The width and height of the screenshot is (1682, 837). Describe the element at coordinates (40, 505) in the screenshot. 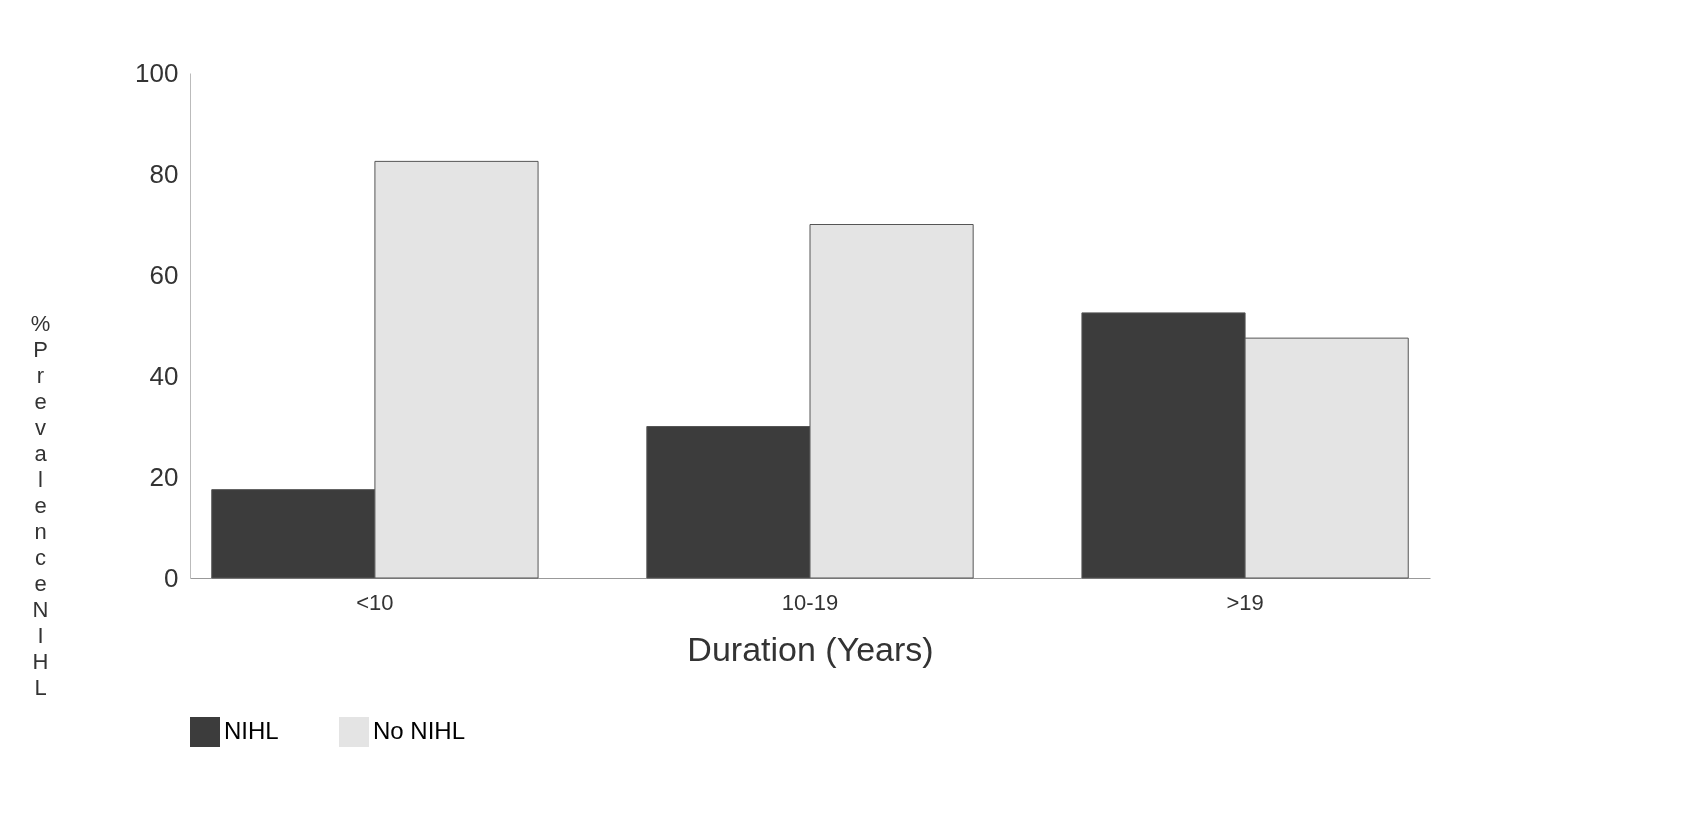

I see `text: % Prevalence NIHL` at that location.